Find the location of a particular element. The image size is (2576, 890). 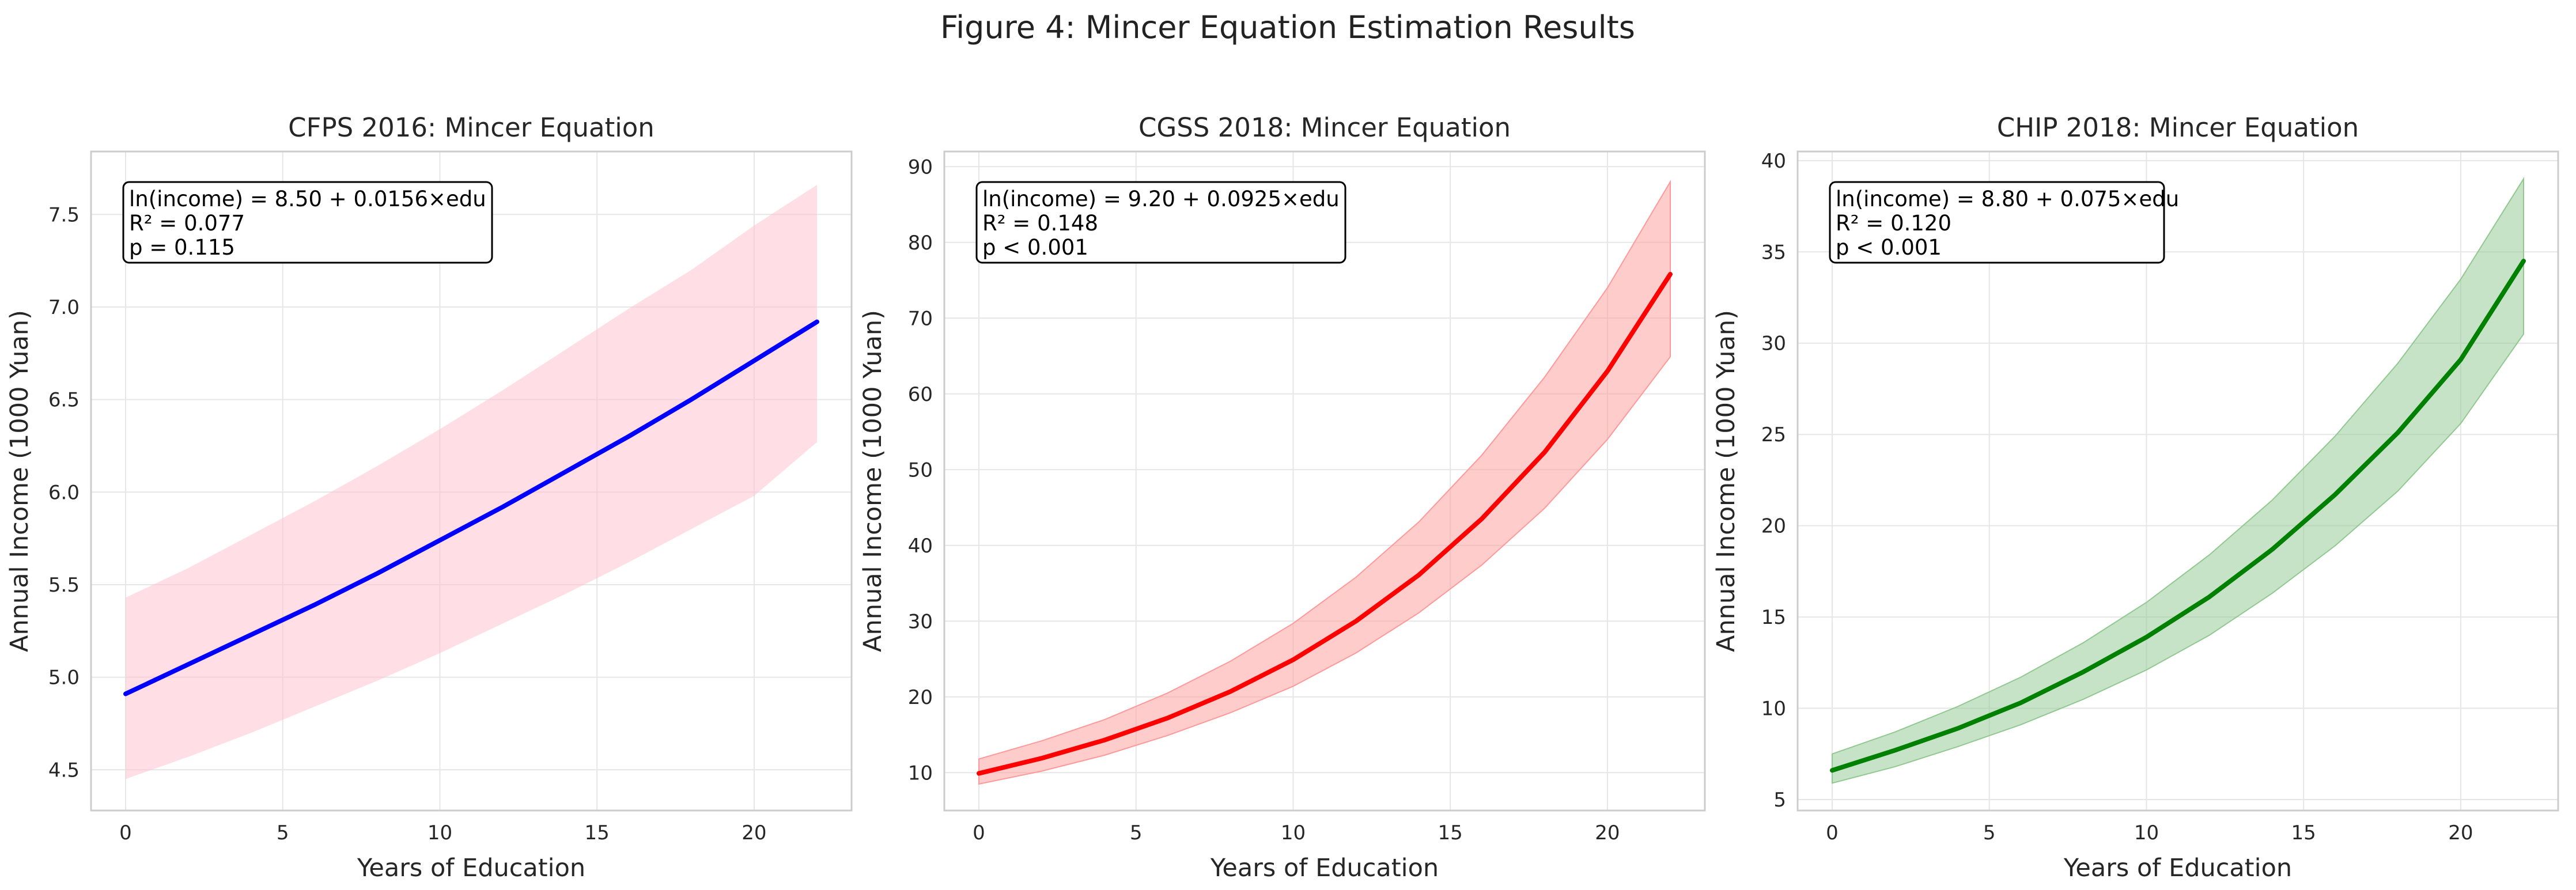

y-tick-label: 35 is located at coordinates (1773, 253).